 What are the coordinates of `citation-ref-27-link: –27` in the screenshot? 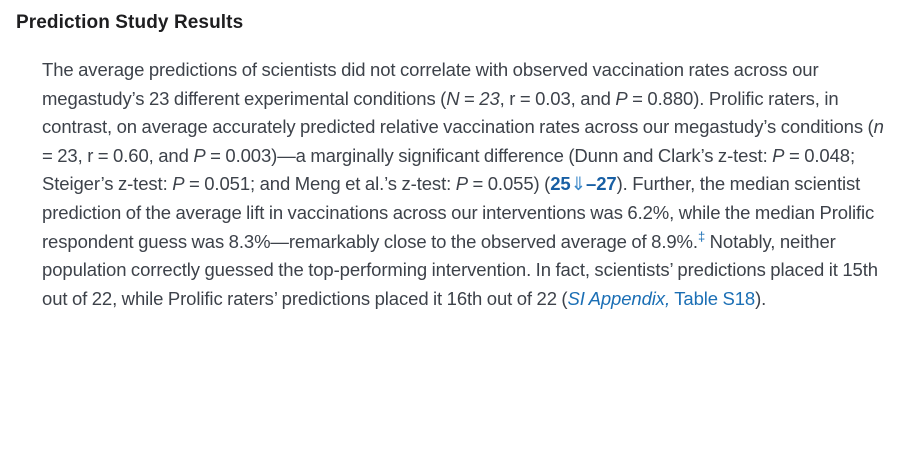 It's located at (601, 184).